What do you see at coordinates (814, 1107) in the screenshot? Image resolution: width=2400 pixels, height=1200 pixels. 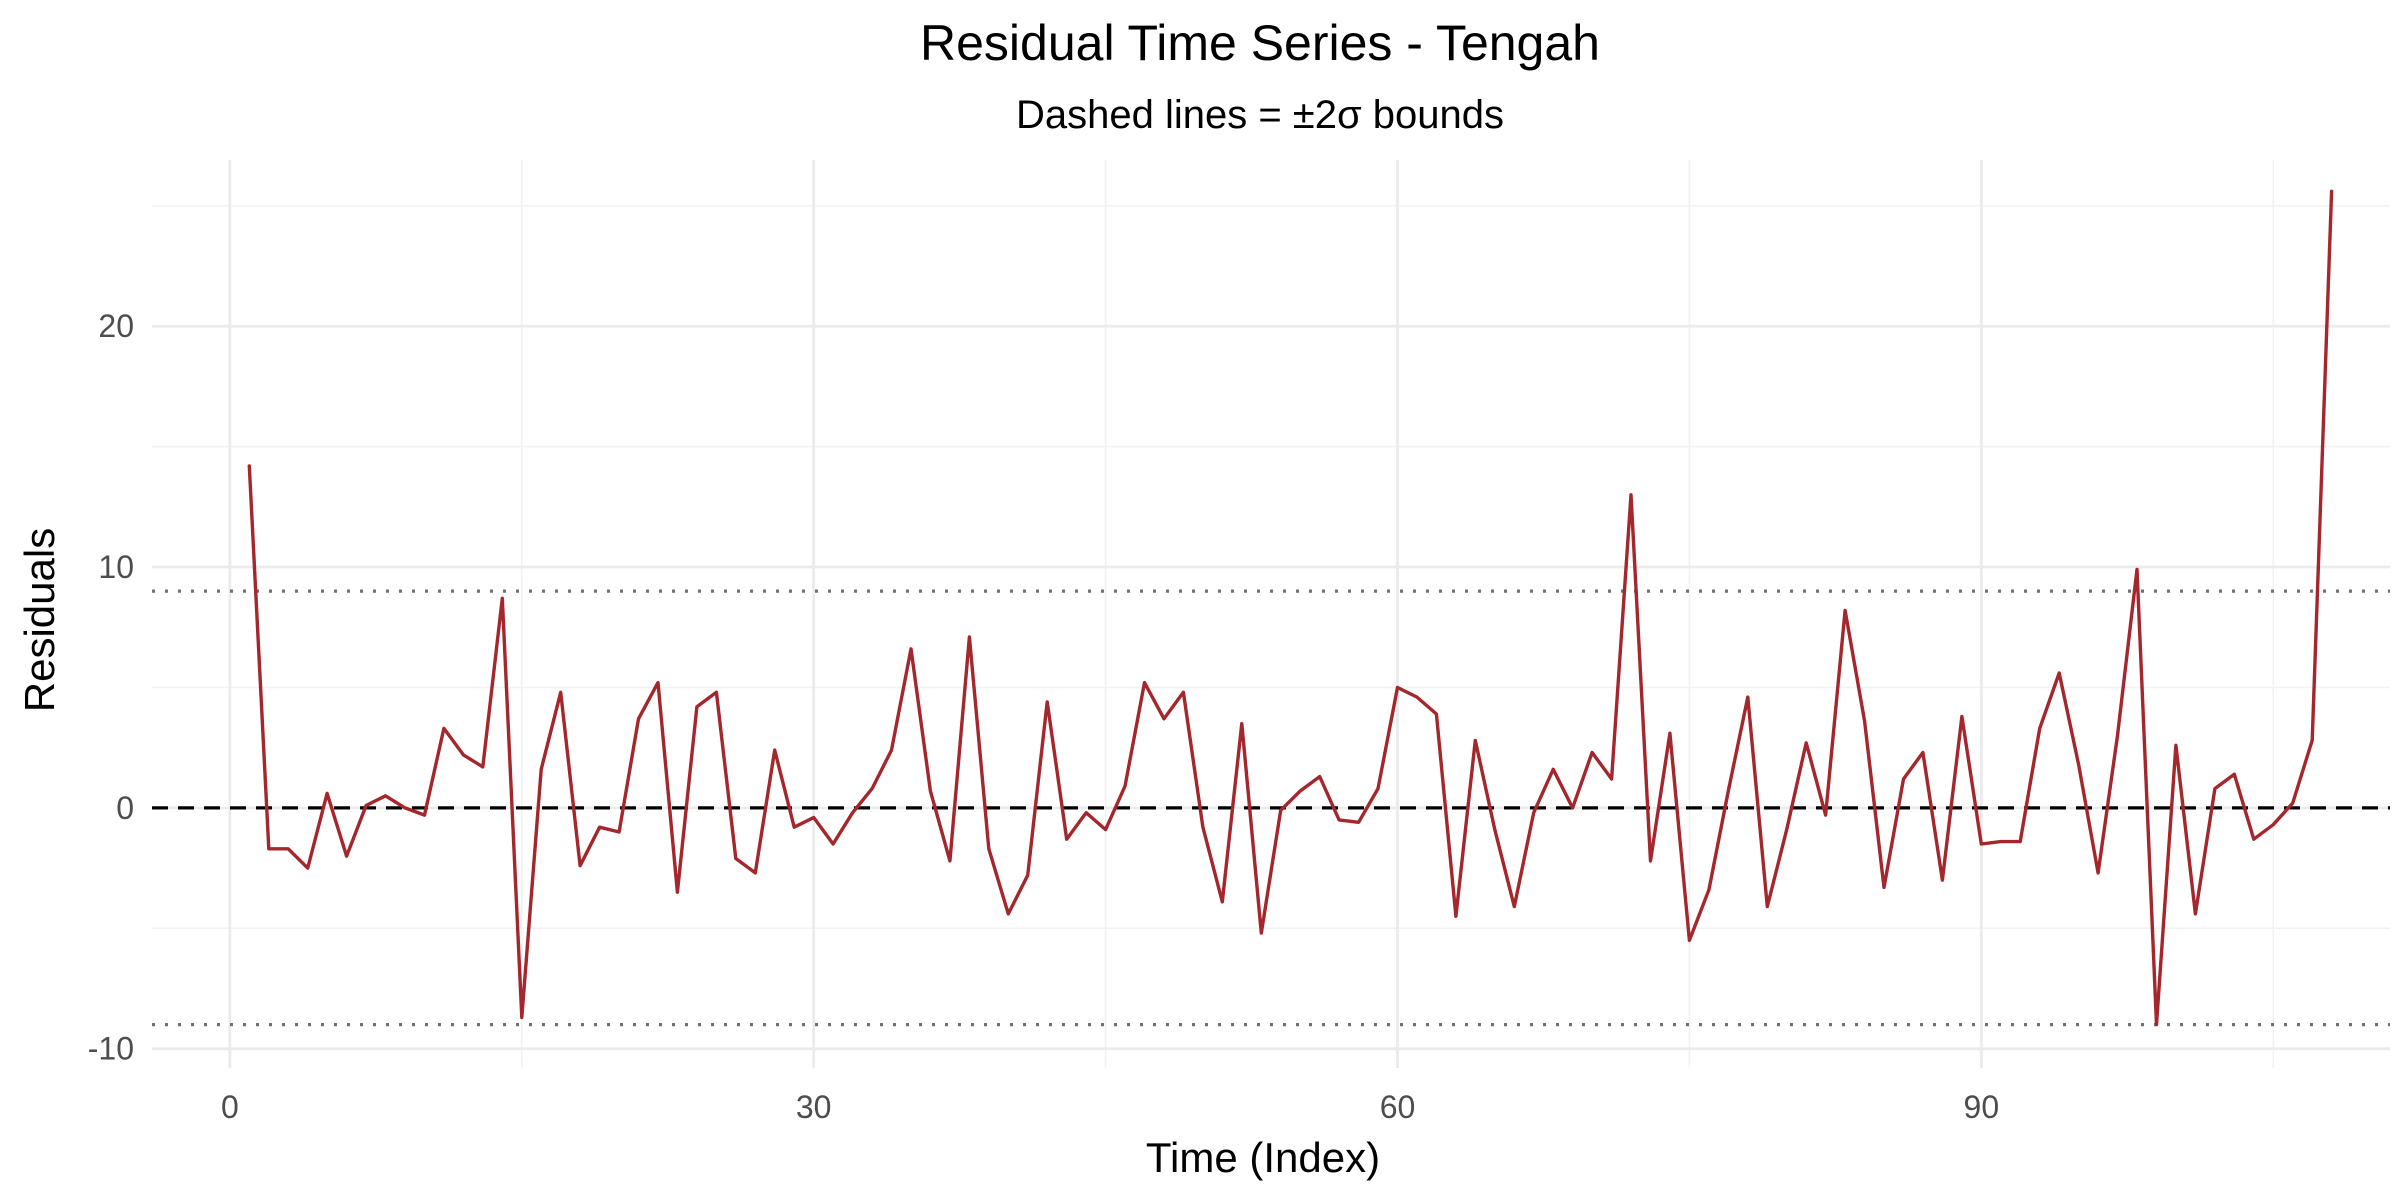 I see `x-tick-label: 30` at bounding box center [814, 1107].